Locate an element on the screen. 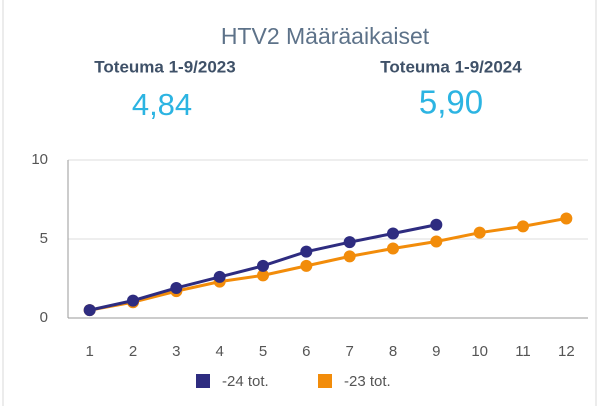  y-tick-label: 5 is located at coordinates (44, 238).